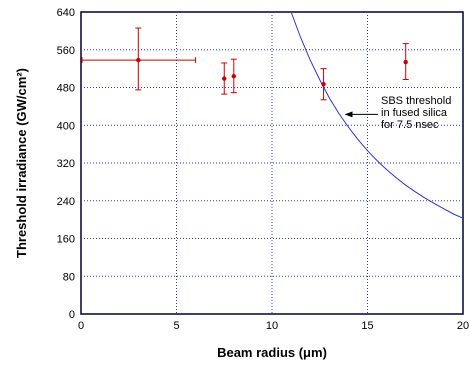 This screenshot has height=366, width=470. I want to click on y-axis-label: Threshold irradiance (GW/cm²), so click(21, 163).